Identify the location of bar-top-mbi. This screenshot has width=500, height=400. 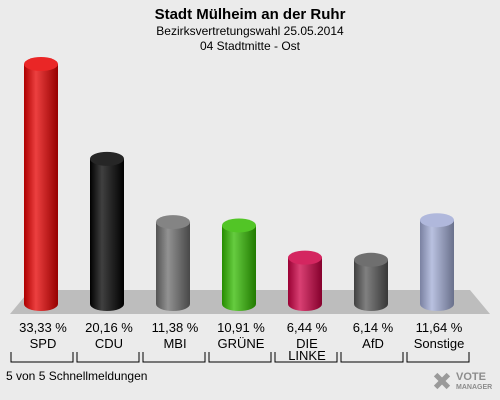
(173, 222).